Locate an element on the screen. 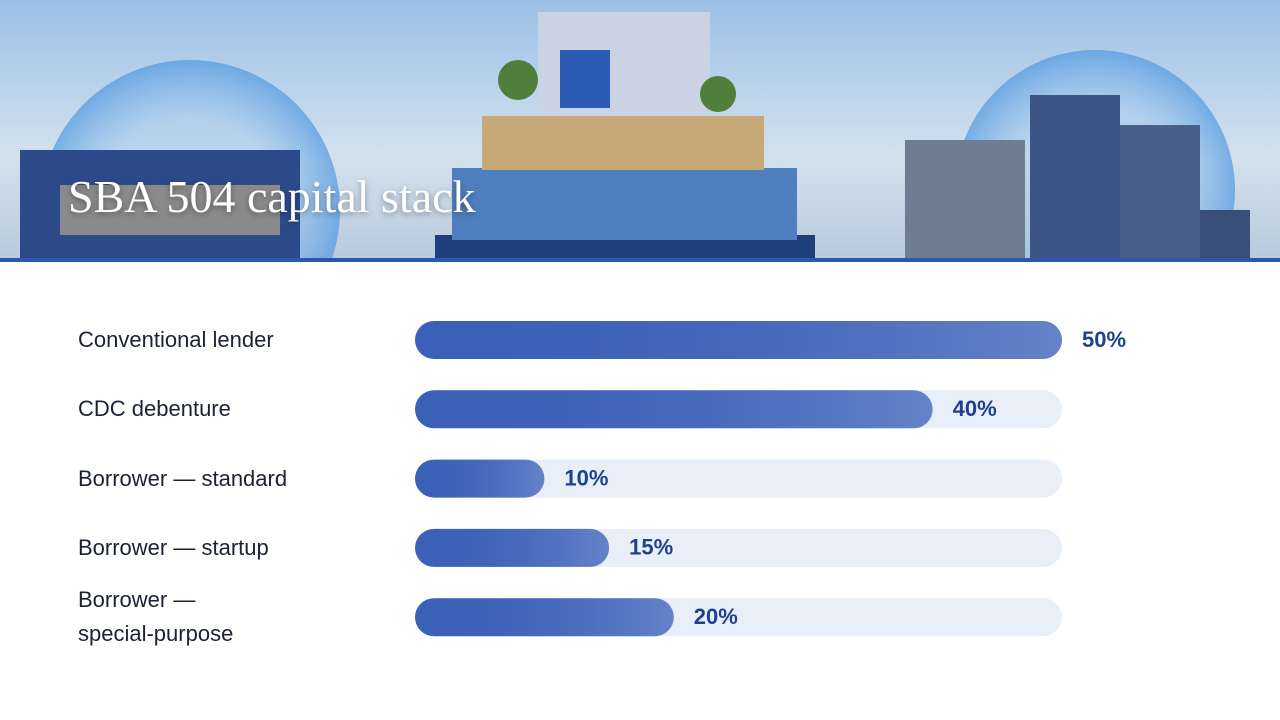 The image size is (1280, 720). value-label: 40% is located at coordinates (975, 408).